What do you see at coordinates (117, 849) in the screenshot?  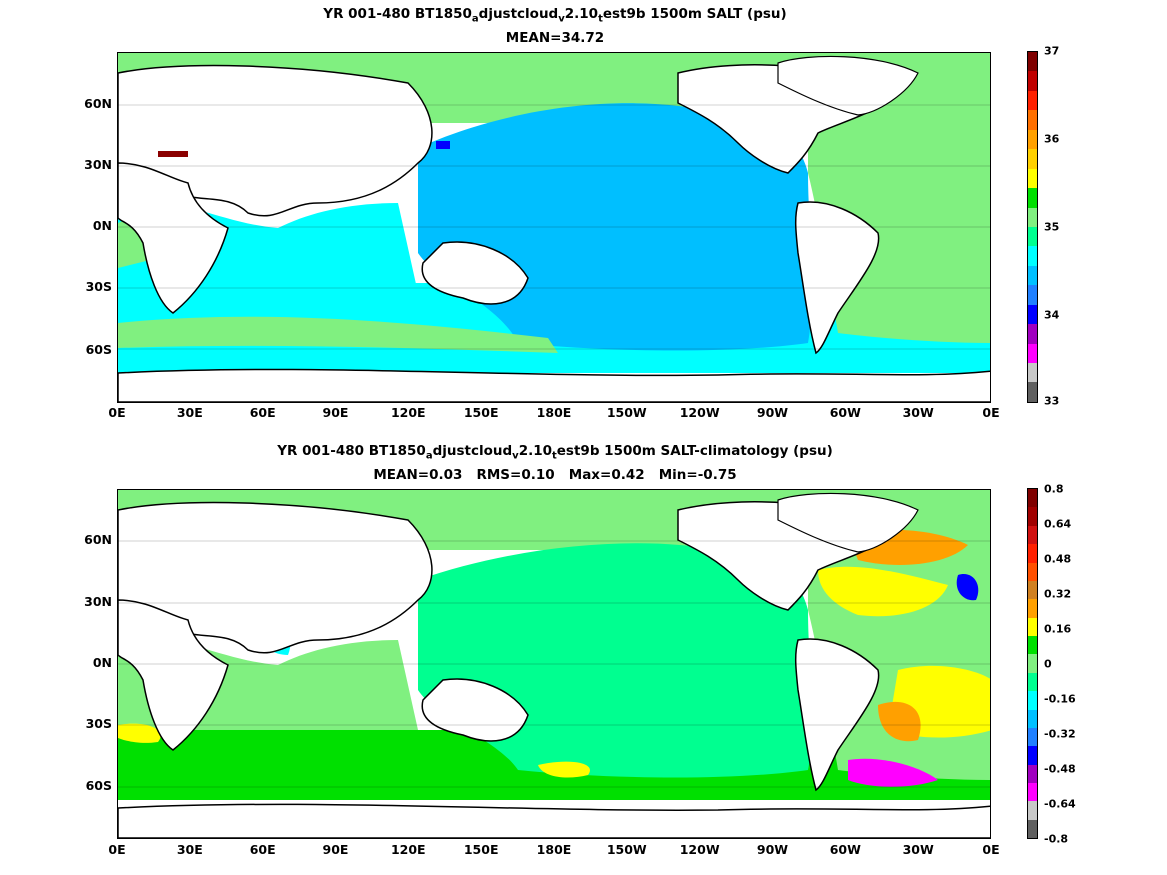 I see `panel2-lon-0E: 0E` at bounding box center [117, 849].